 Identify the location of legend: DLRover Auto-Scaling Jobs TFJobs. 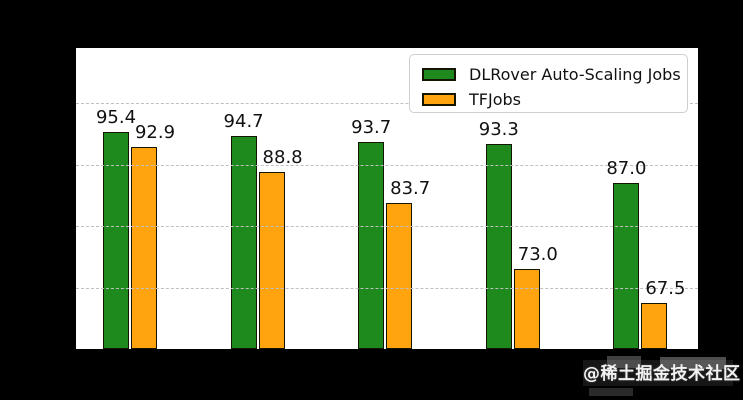
(548, 83).